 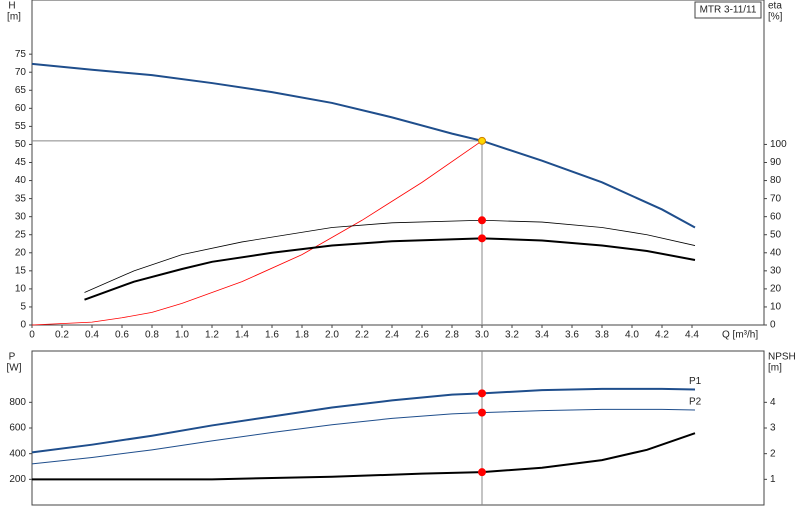 I want to click on y2-tick-label: 10, so click(x=776, y=307).